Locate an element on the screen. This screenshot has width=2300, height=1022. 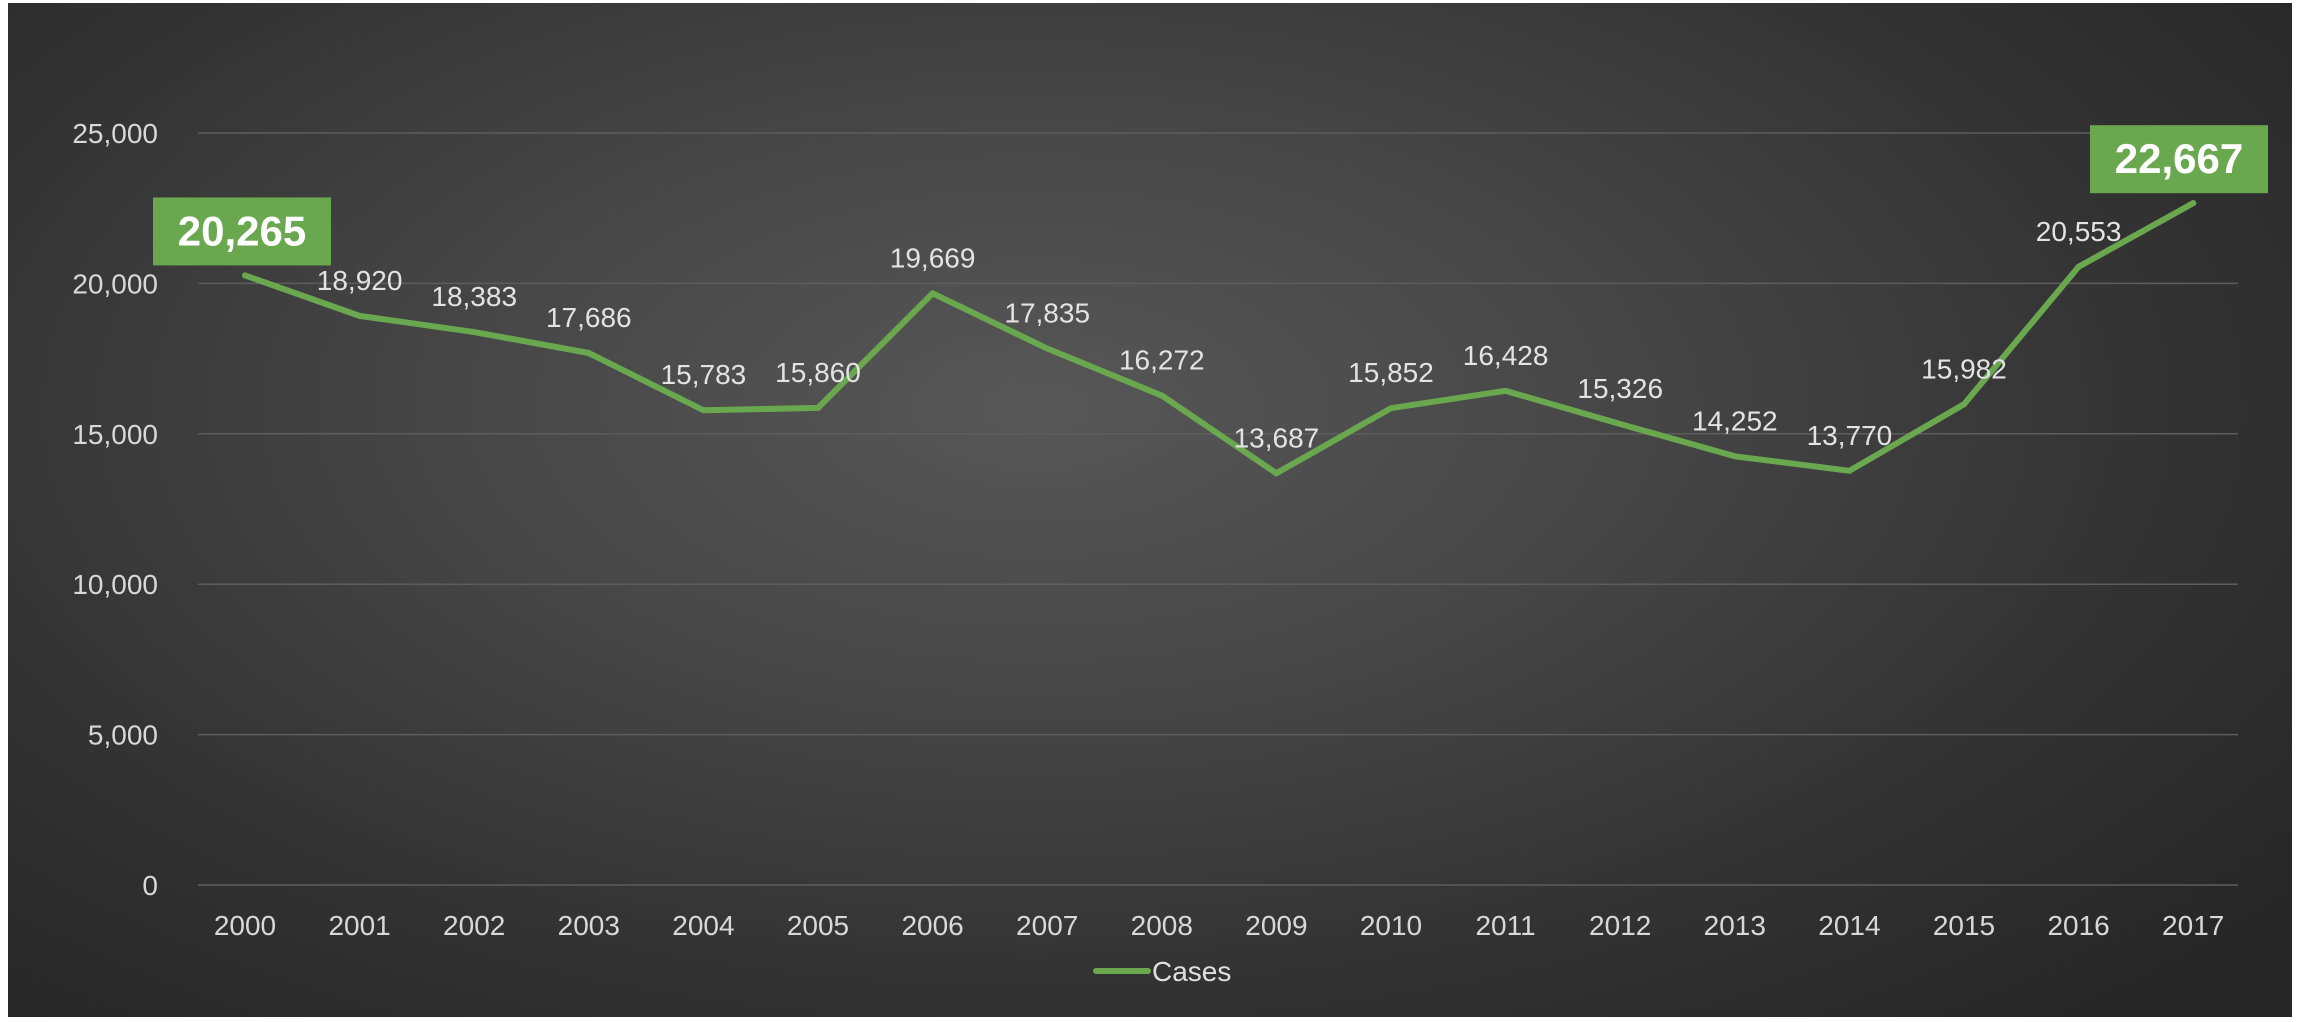
data-label: 15,783 is located at coordinates (704, 374).